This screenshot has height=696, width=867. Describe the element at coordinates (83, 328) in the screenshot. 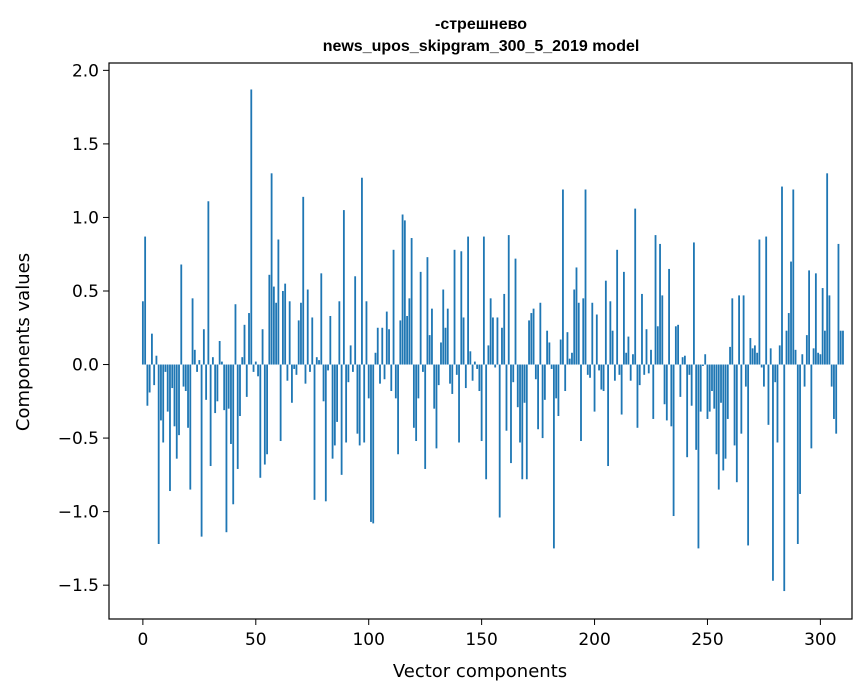

I see `y-axis-ticks: 2.0 1.5 1.0 0.5 0.0 −0.5 −1.0 −1.5` at that location.